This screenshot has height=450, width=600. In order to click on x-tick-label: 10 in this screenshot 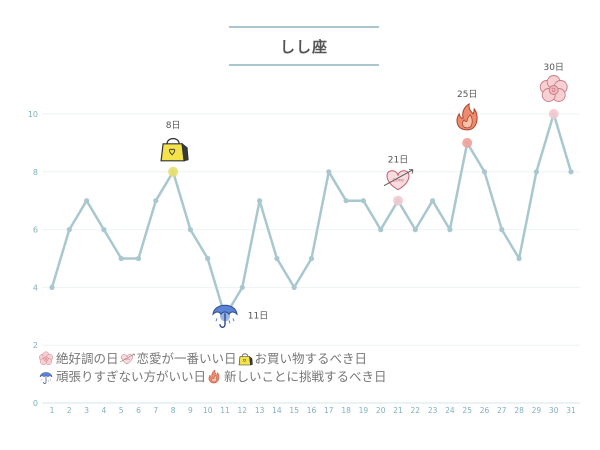, I will do `click(208, 410)`.